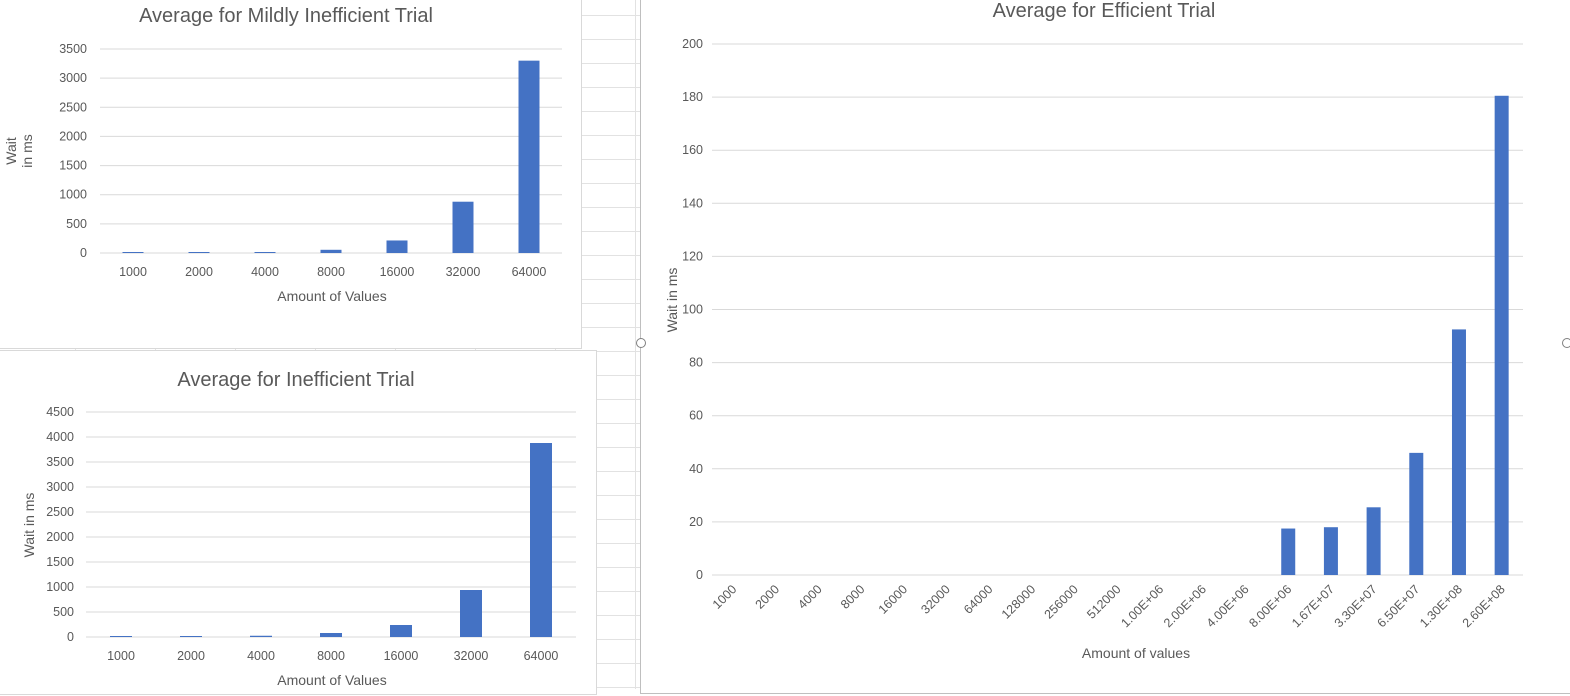 This screenshot has width=1570, height=696. I want to click on y-tick-label: 4000, so click(60, 437).